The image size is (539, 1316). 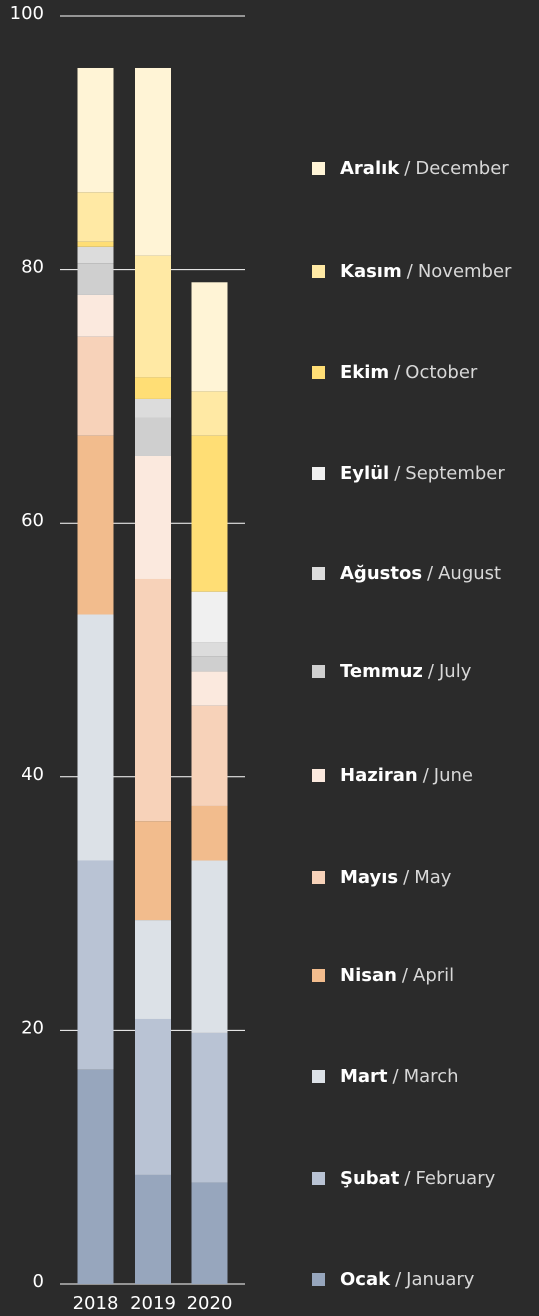 I want to click on y-tick-label: 60, so click(x=32, y=520).